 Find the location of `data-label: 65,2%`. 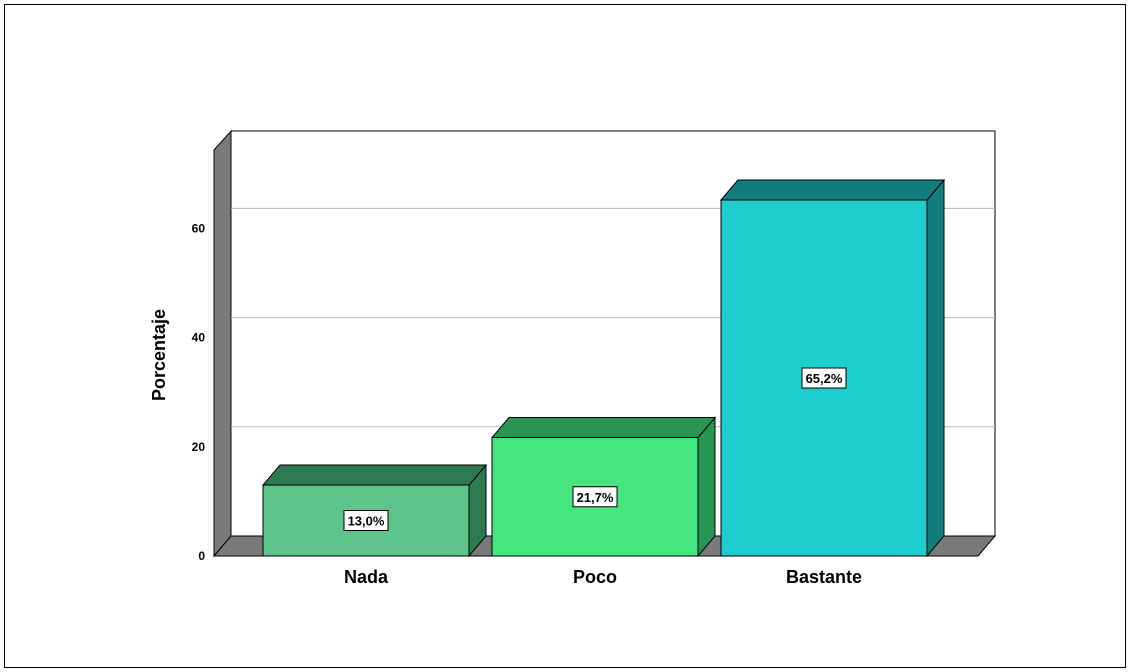

data-label: 65,2% is located at coordinates (824, 378).